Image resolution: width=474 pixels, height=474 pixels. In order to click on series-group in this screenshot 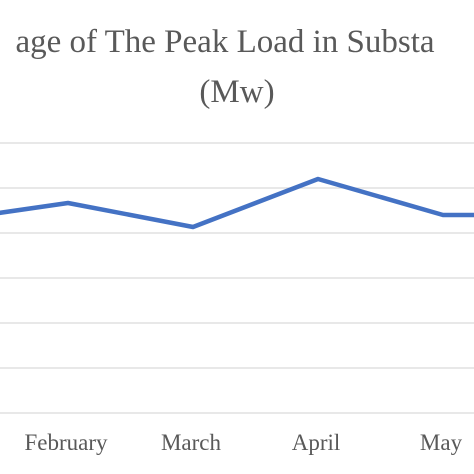, I will do `click(237, 203)`.